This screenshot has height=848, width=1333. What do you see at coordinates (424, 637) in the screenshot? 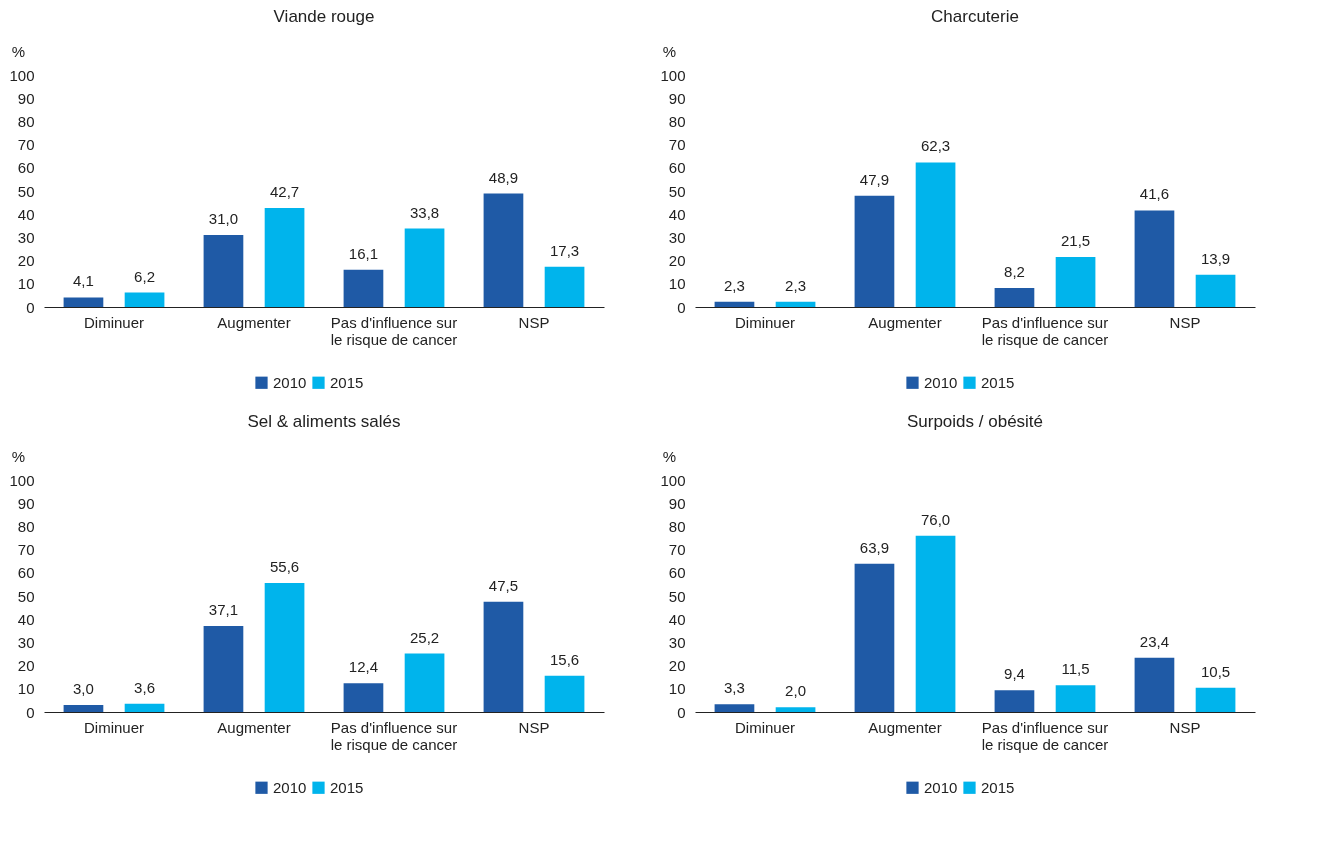
I see `data-label: 25,2` at bounding box center [424, 637].